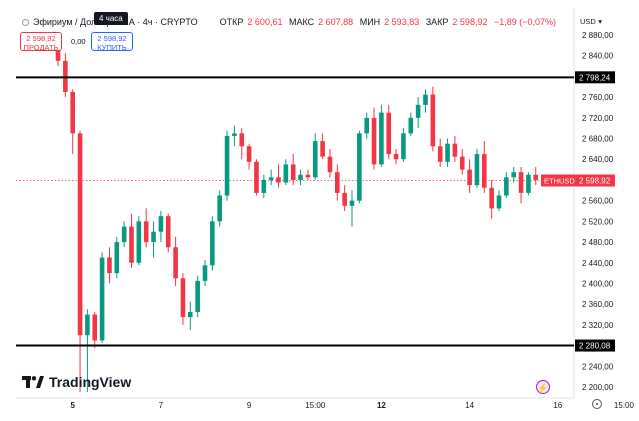 This screenshot has width=639, height=421. I want to click on sell-button: 2 598,92 ПРОДАТЬ, so click(41, 42).